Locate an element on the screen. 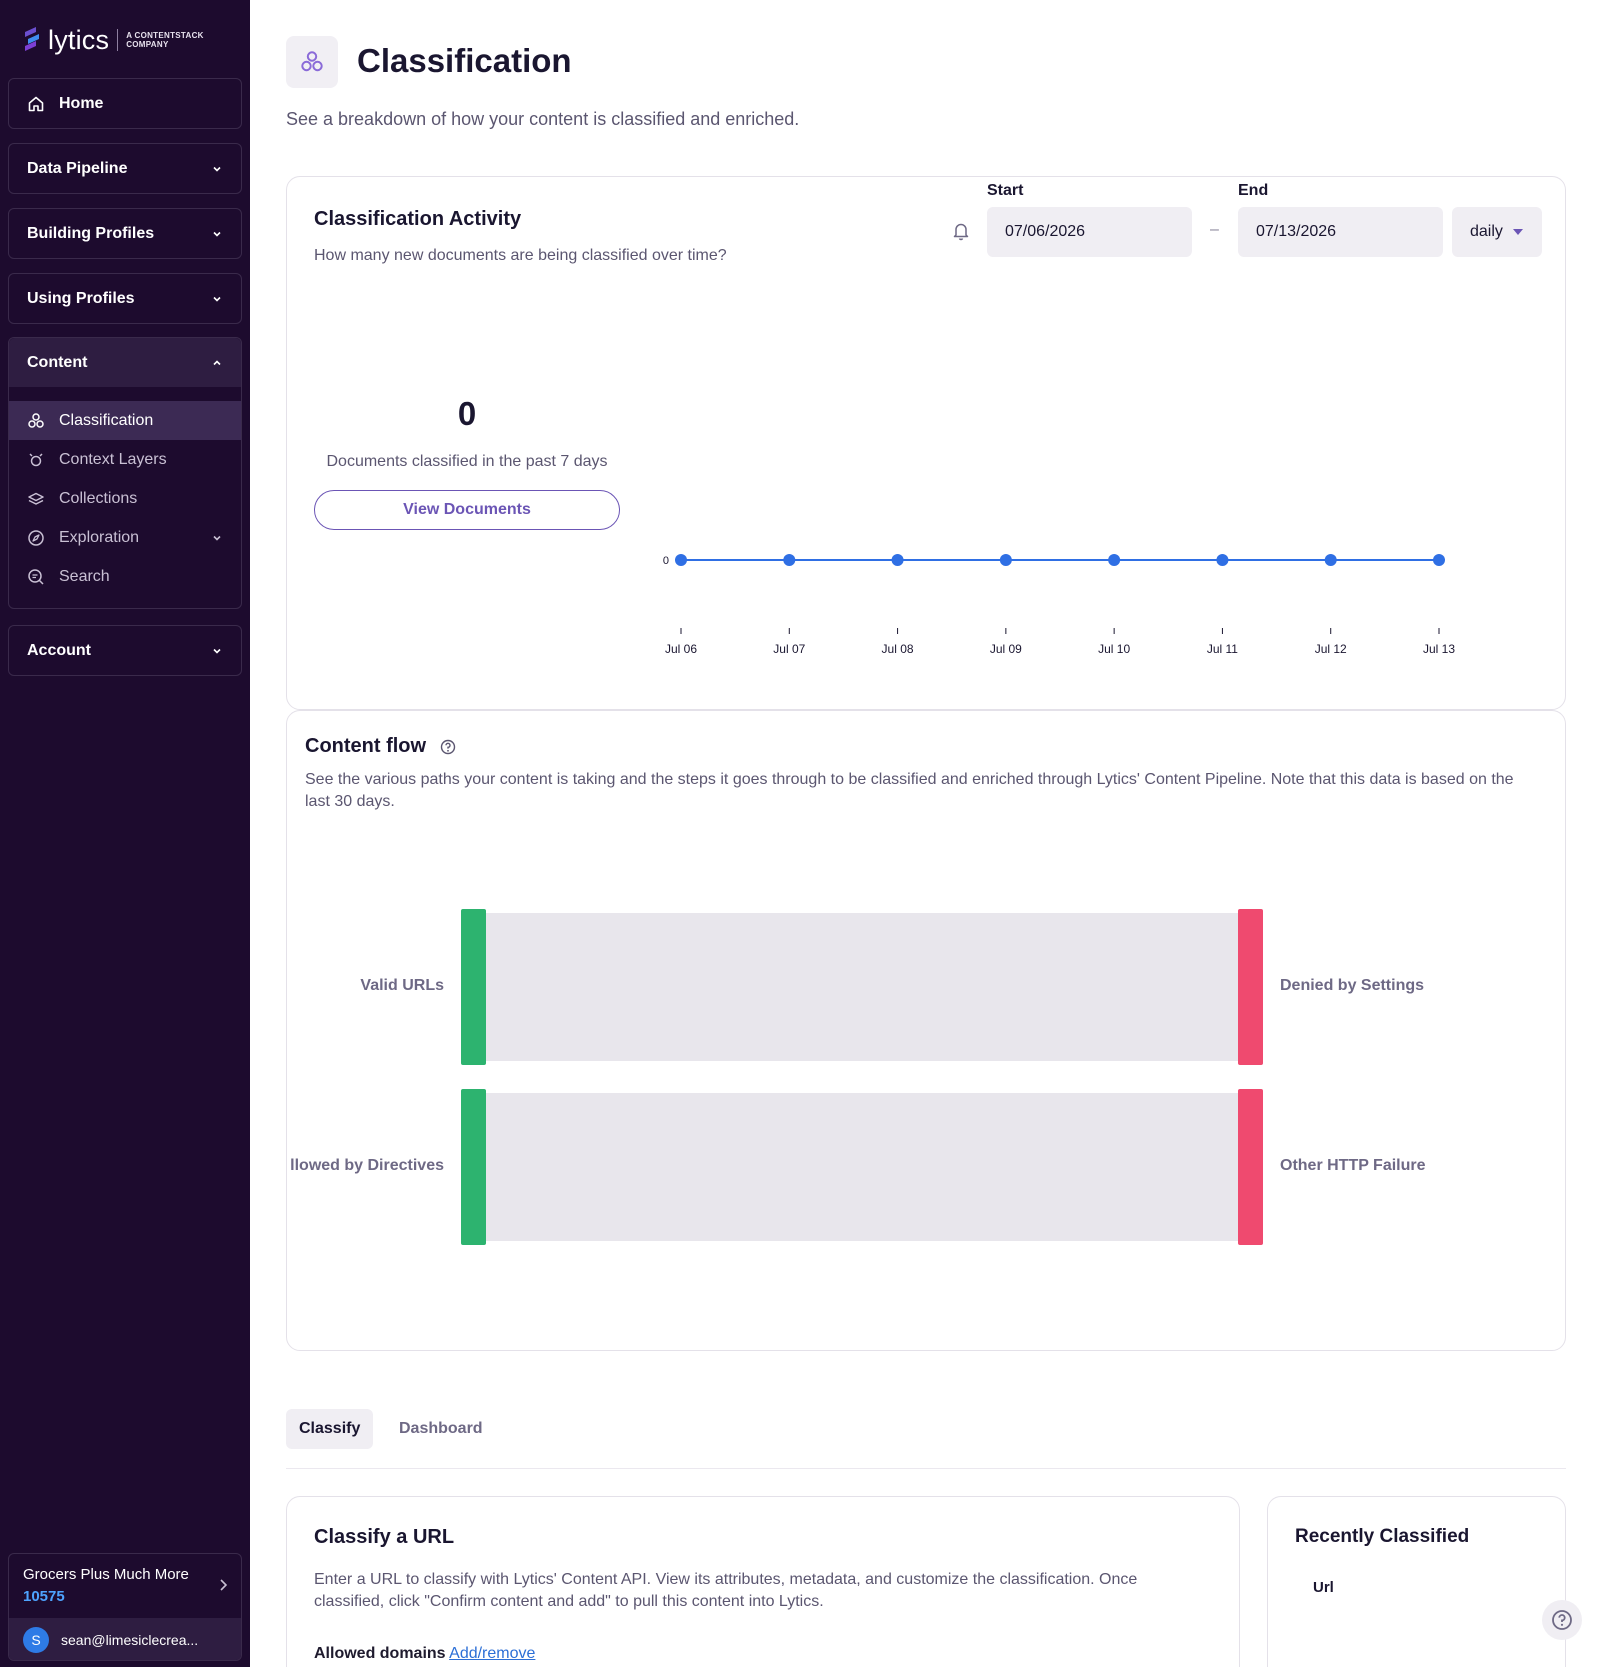  help-button is located at coordinates (1562, 1620).